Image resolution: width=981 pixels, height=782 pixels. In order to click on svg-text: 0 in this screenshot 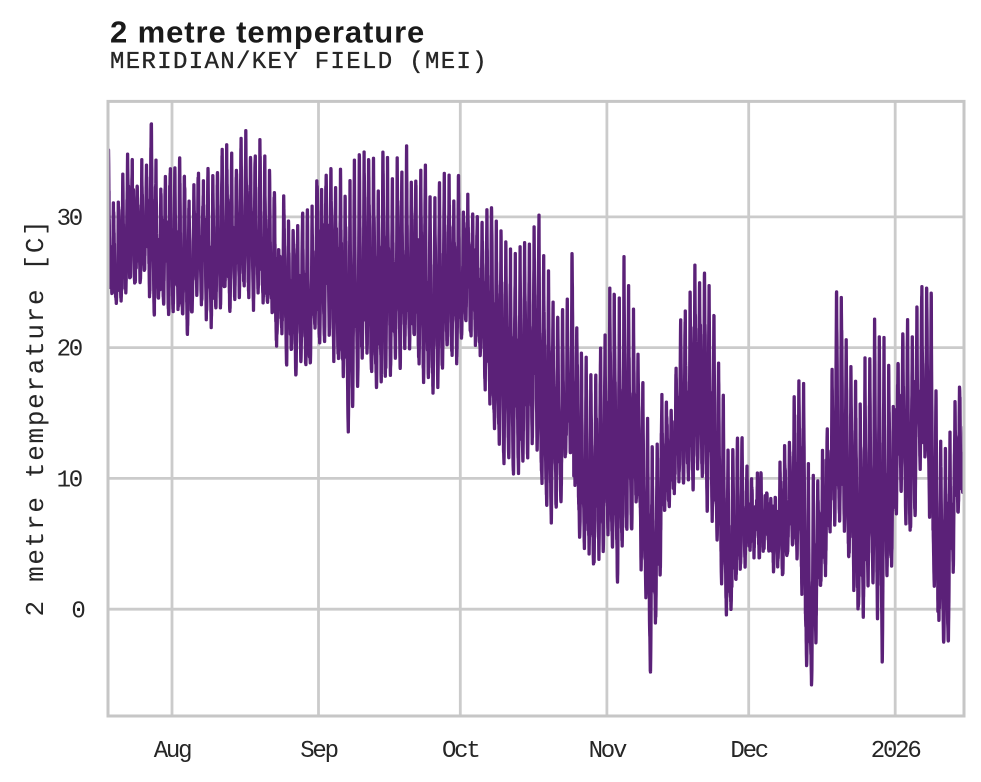, I will do `click(77, 611)`.